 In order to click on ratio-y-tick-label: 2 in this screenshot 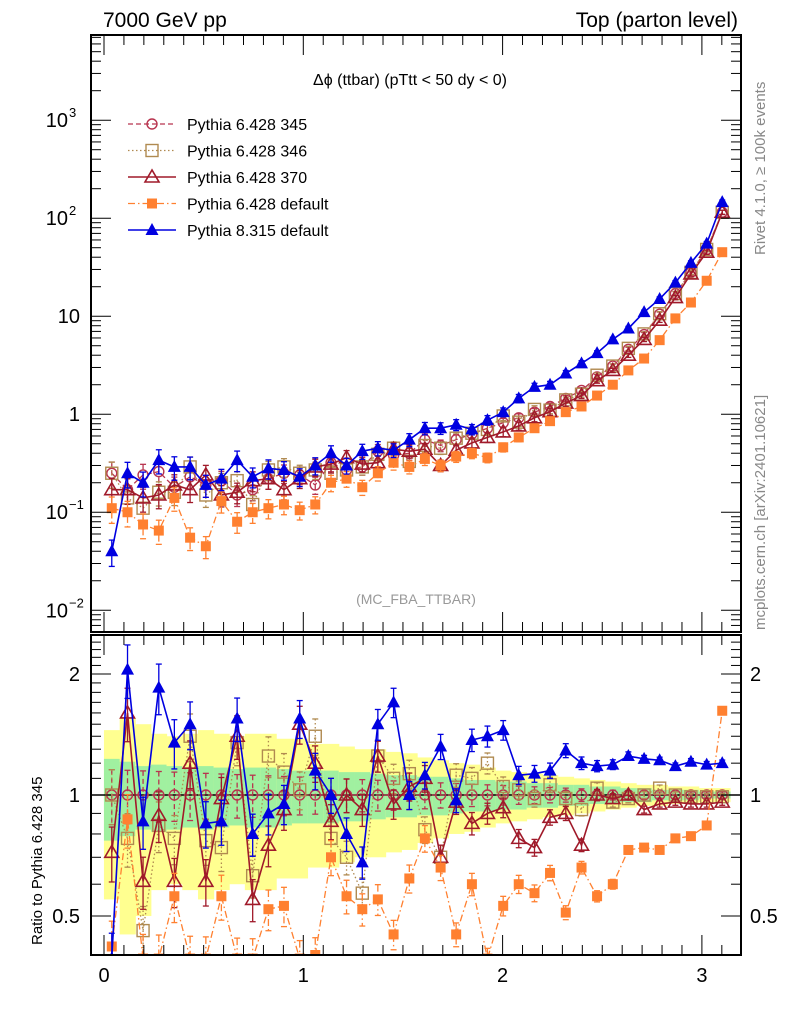, I will do `click(74, 675)`.